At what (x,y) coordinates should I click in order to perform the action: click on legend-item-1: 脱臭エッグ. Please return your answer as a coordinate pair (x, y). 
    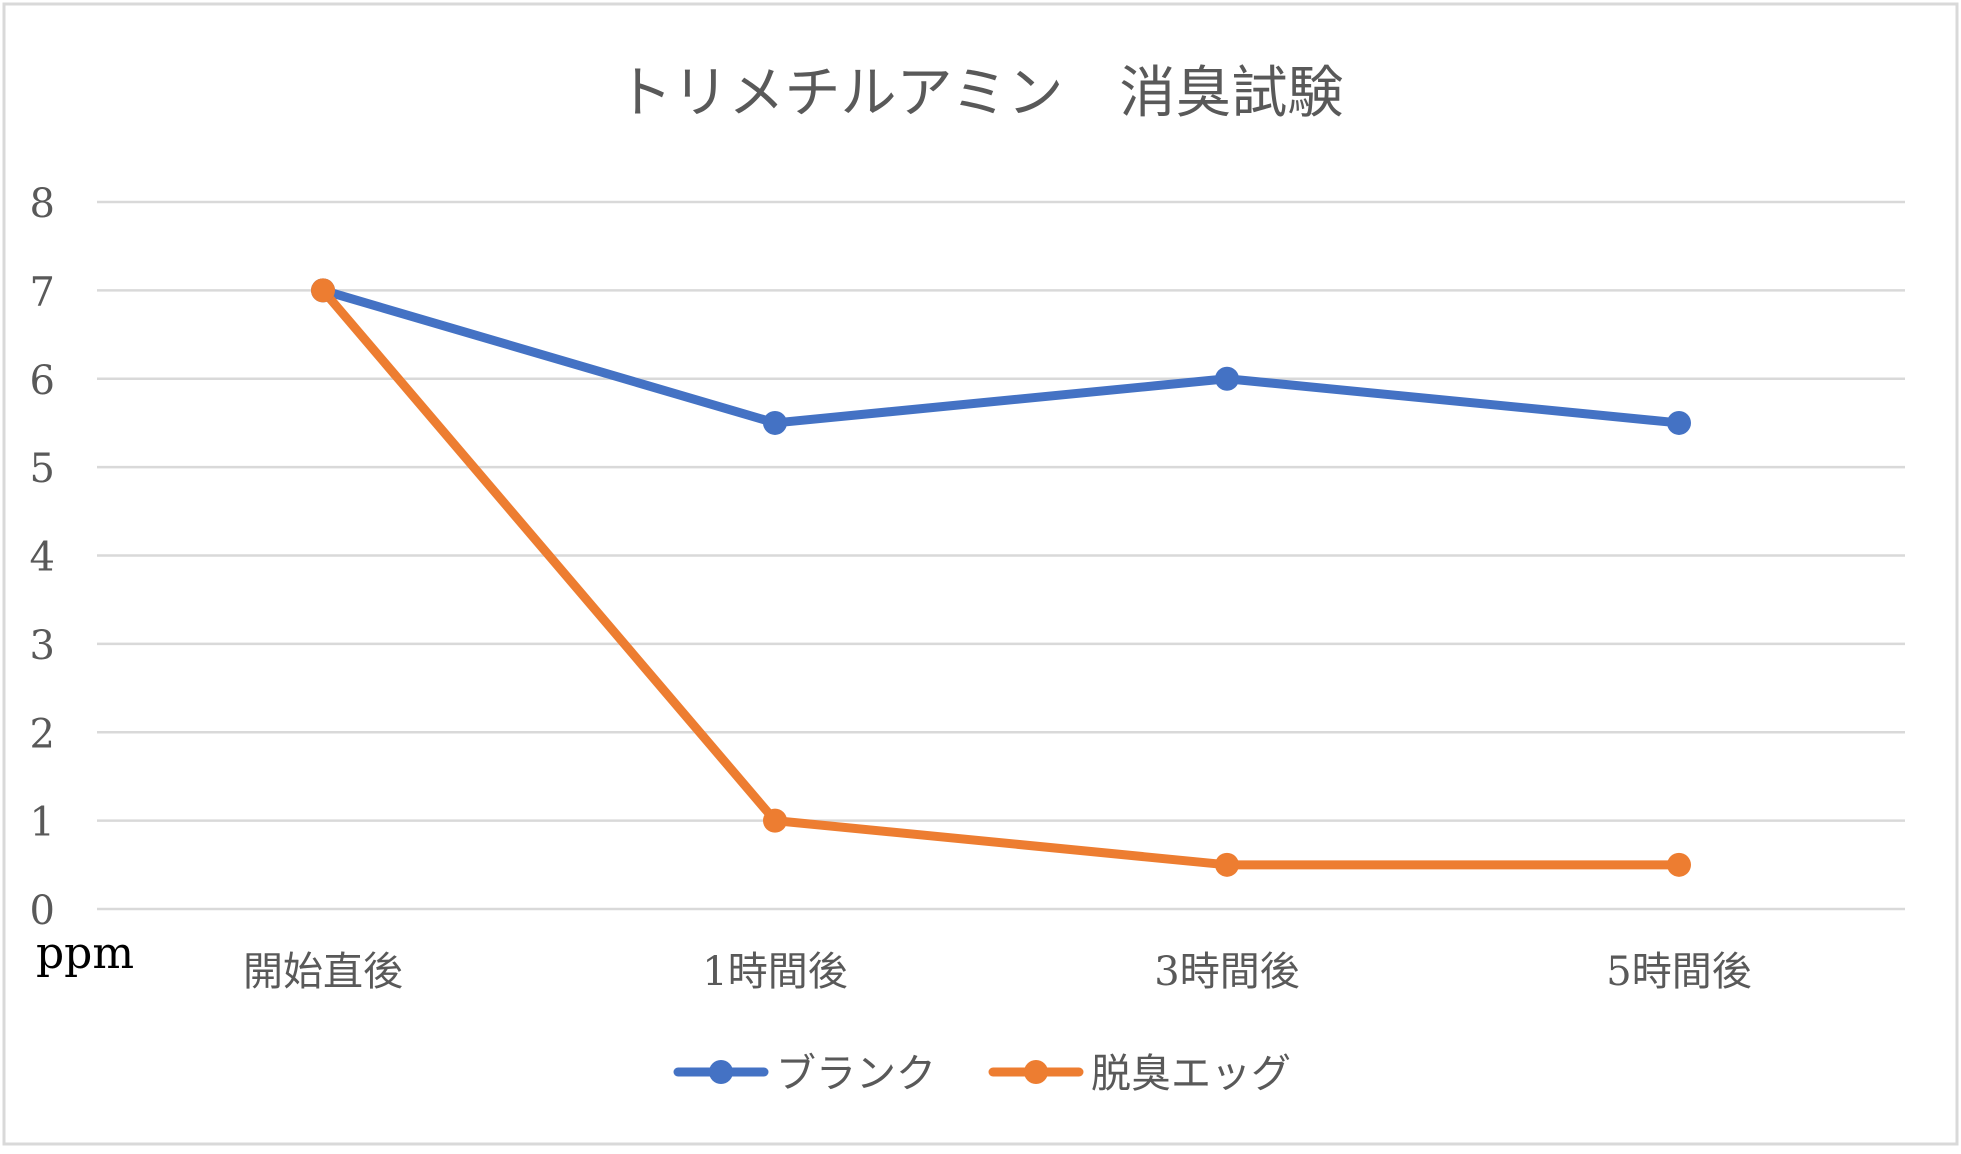
    Looking at the image, I should click on (1139, 1074).